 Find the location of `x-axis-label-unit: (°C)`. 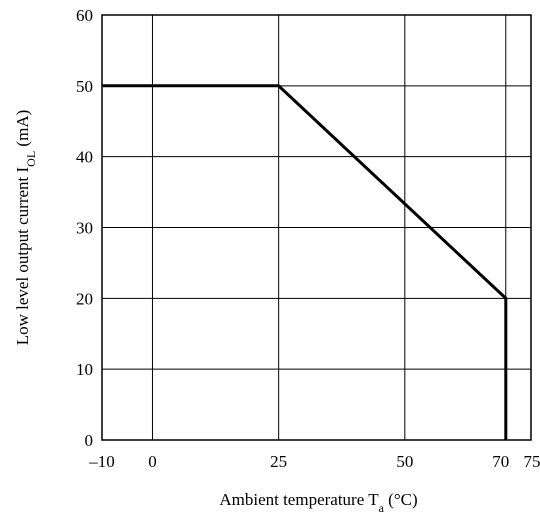

x-axis-label-unit: (°C) is located at coordinates (401, 499).